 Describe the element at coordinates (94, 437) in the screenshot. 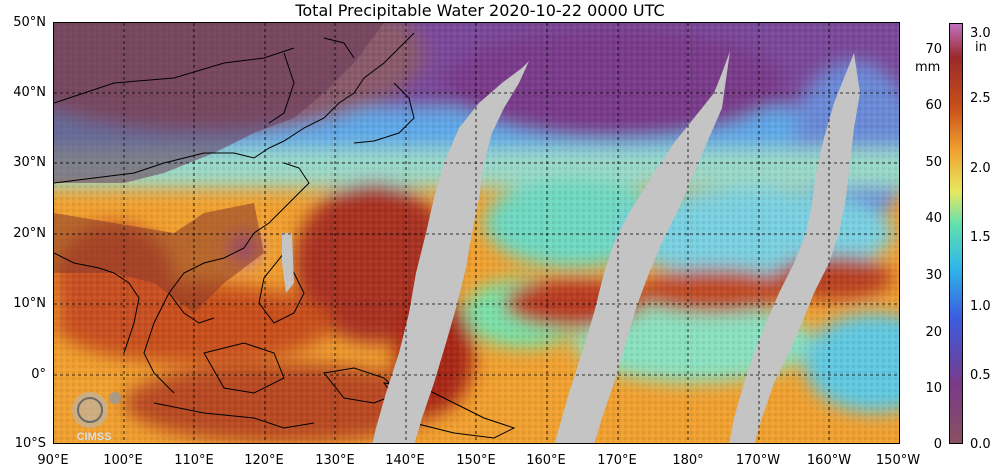

I see `logo-text: CIMSS` at that location.